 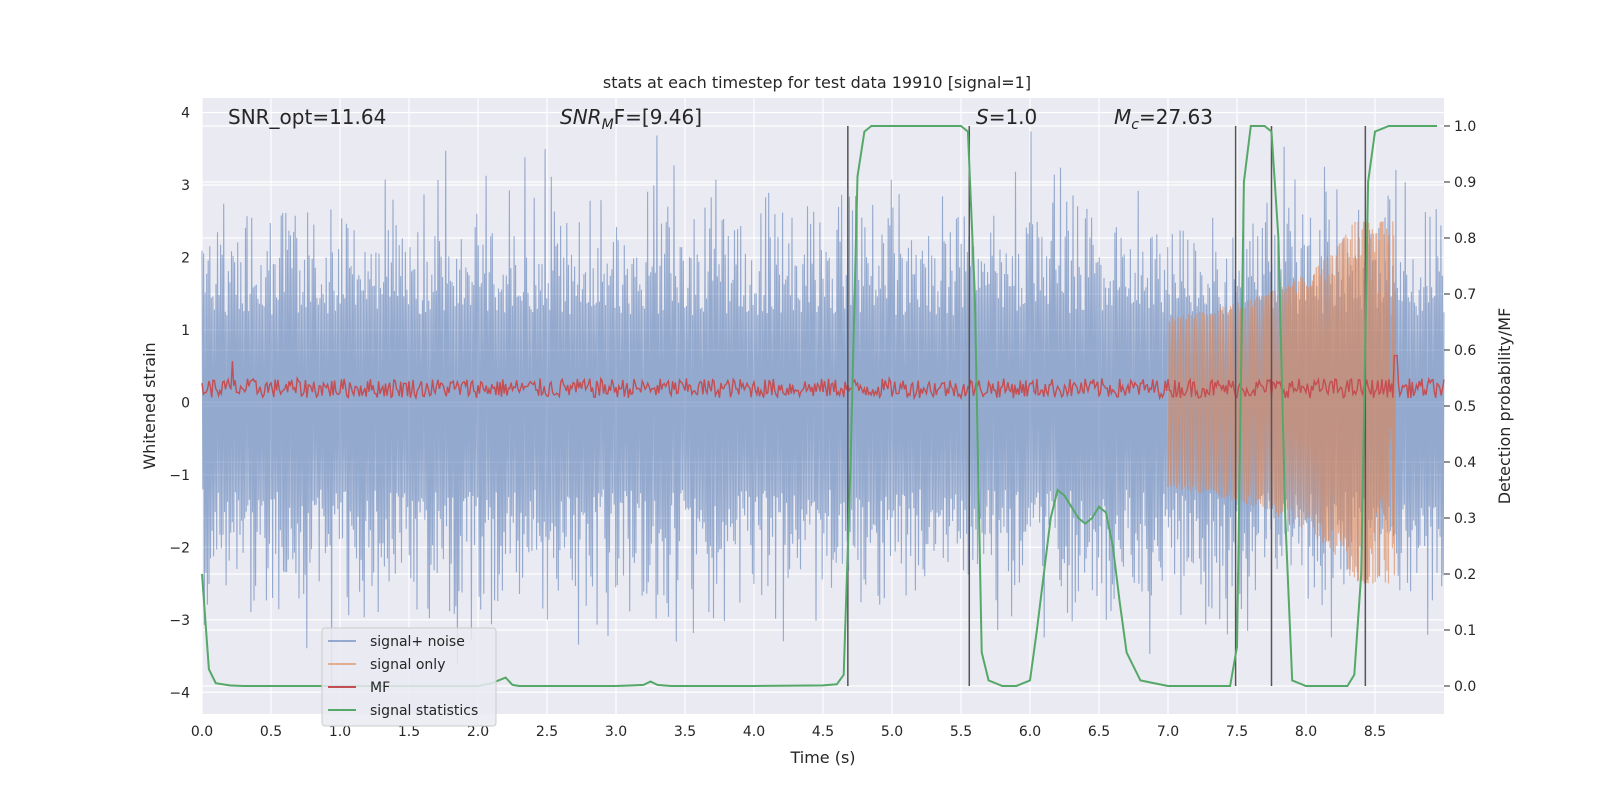 What do you see at coordinates (307, 117) in the screenshot?
I see `annotation-snr-opt: SNR_opt=11.64` at bounding box center [307, 117].